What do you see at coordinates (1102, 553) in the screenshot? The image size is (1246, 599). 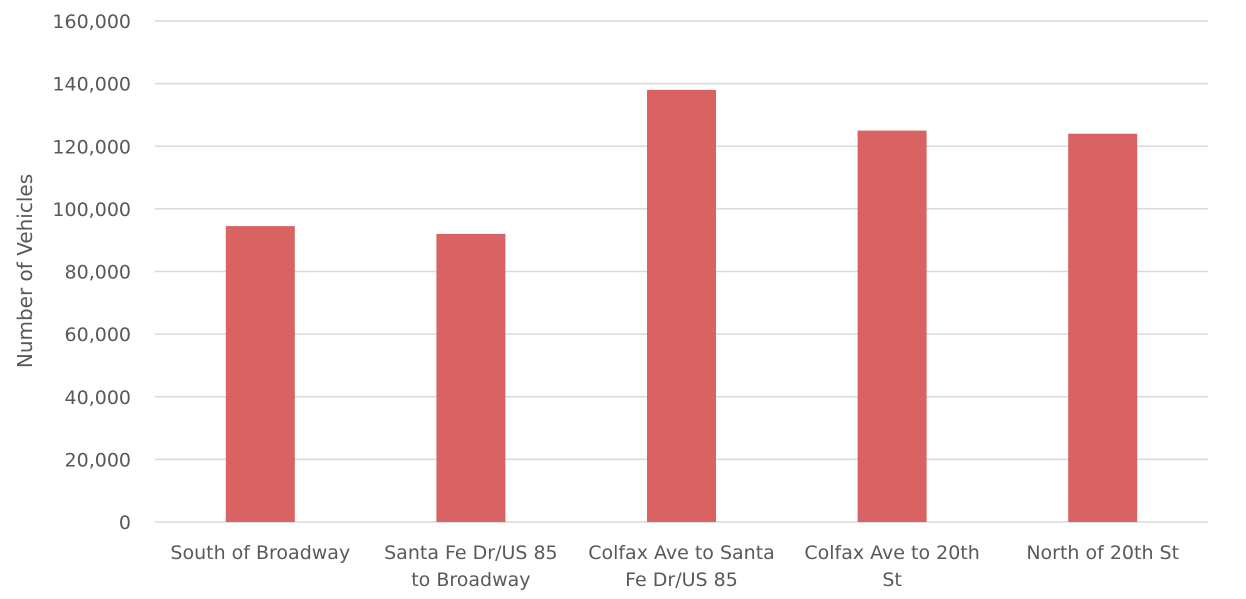 I see `x-category-label: North of 20th St` at bounding box center [1102, 553].